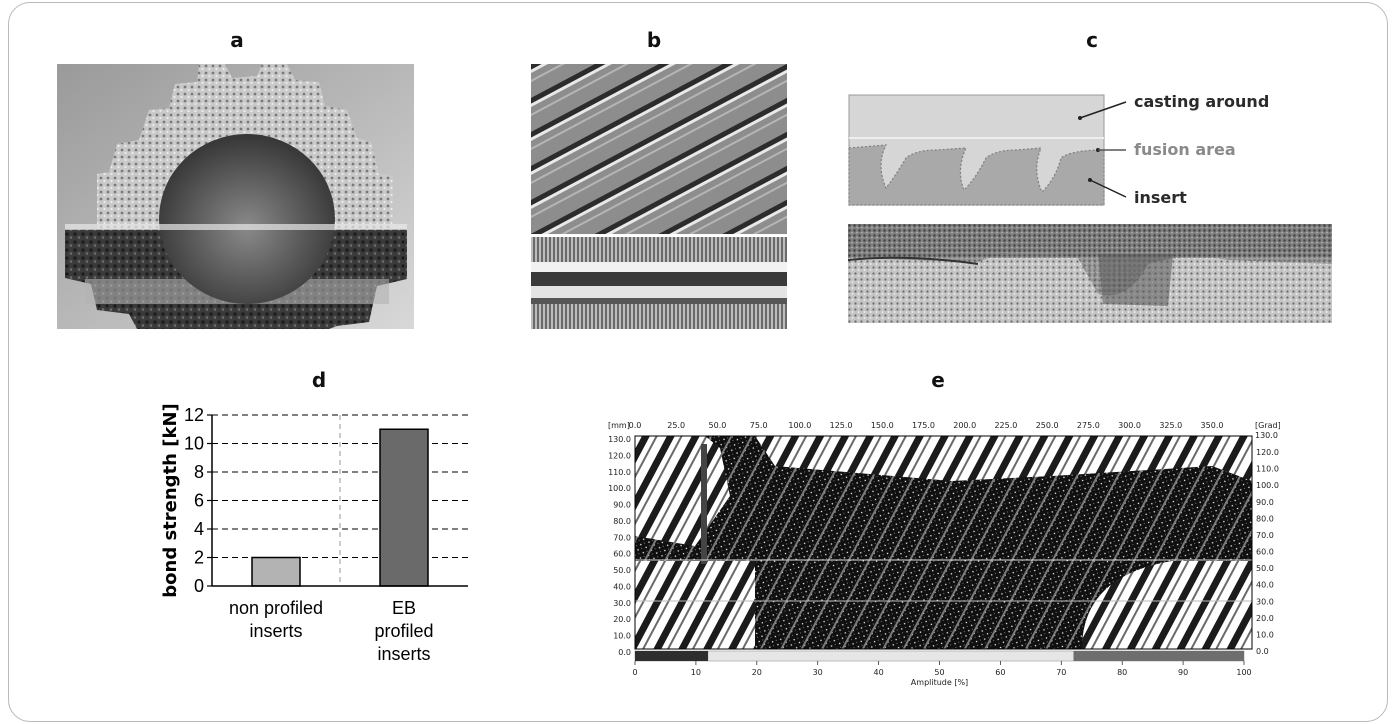 Image resolution: width=1398 pixels, height=724 pixels. What do you see at coordinates (1047, 425) in the screenshot?
I see `top-tick-label: 250.0` at bounding box center [1047, 425].